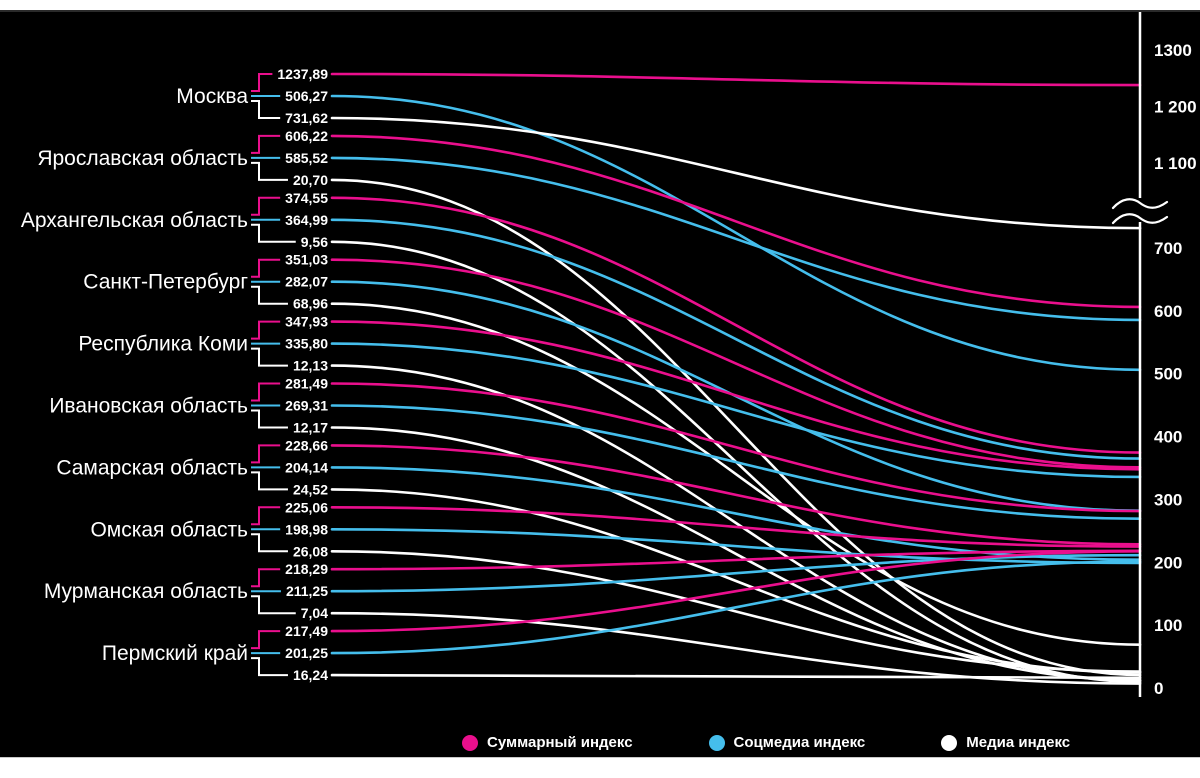 This screenshot has height=778, width=1200. Describe the element at coordinates (1158, 688) in the screenshot. I see `y-axis-tick-label: 0` at that location.